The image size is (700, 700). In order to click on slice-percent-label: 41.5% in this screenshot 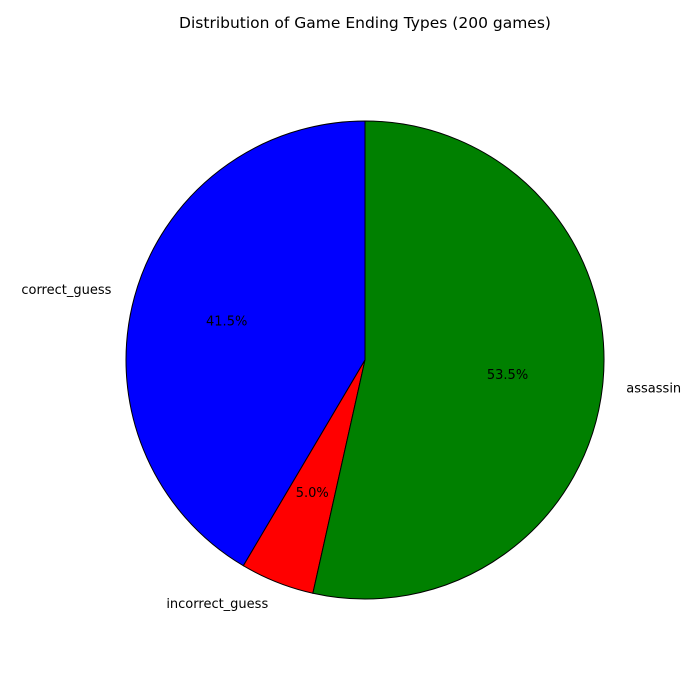, I will do `click(226, 322)`.